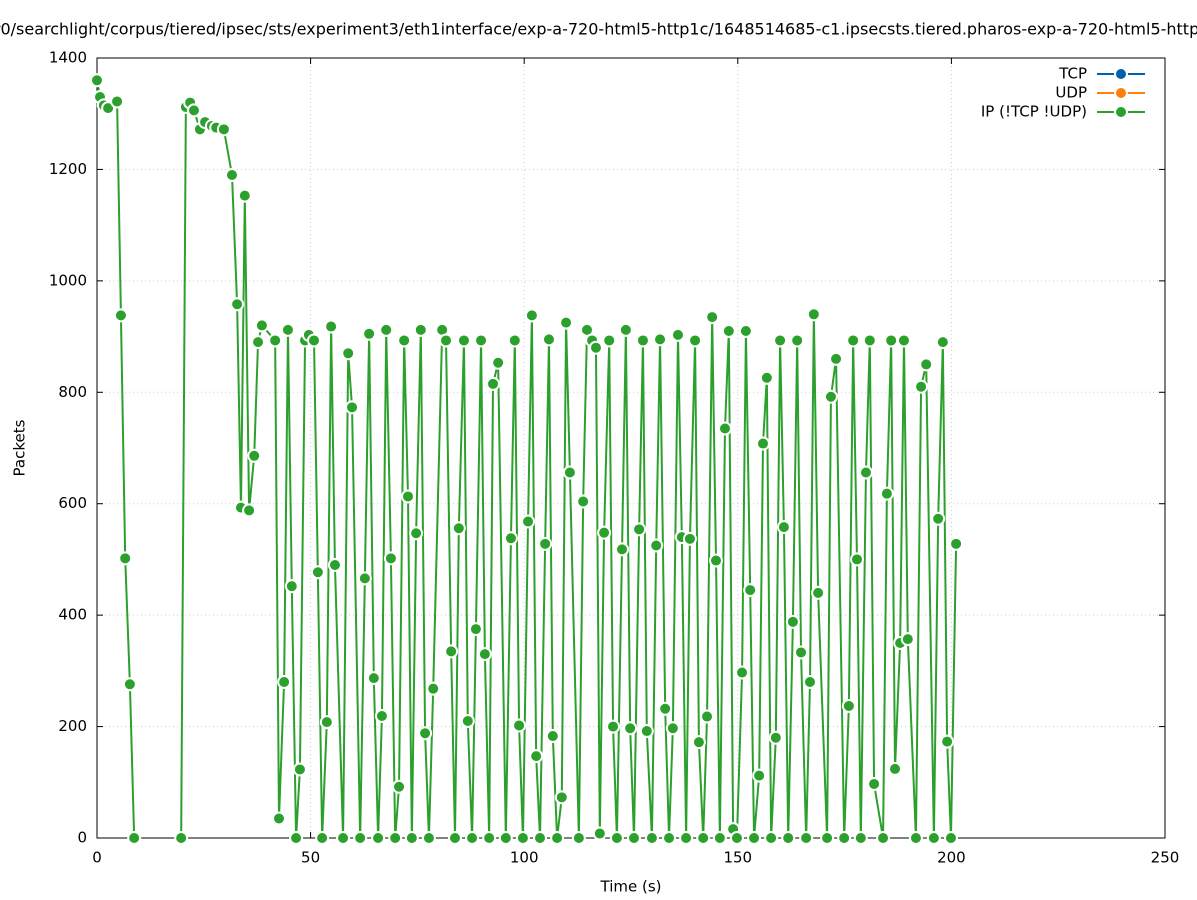 The width and height of the screenshot is (1197, 900). Describe the element at coordinates (68, 58) in the screenshot. I see `y-tick-label: 1400` at that location.